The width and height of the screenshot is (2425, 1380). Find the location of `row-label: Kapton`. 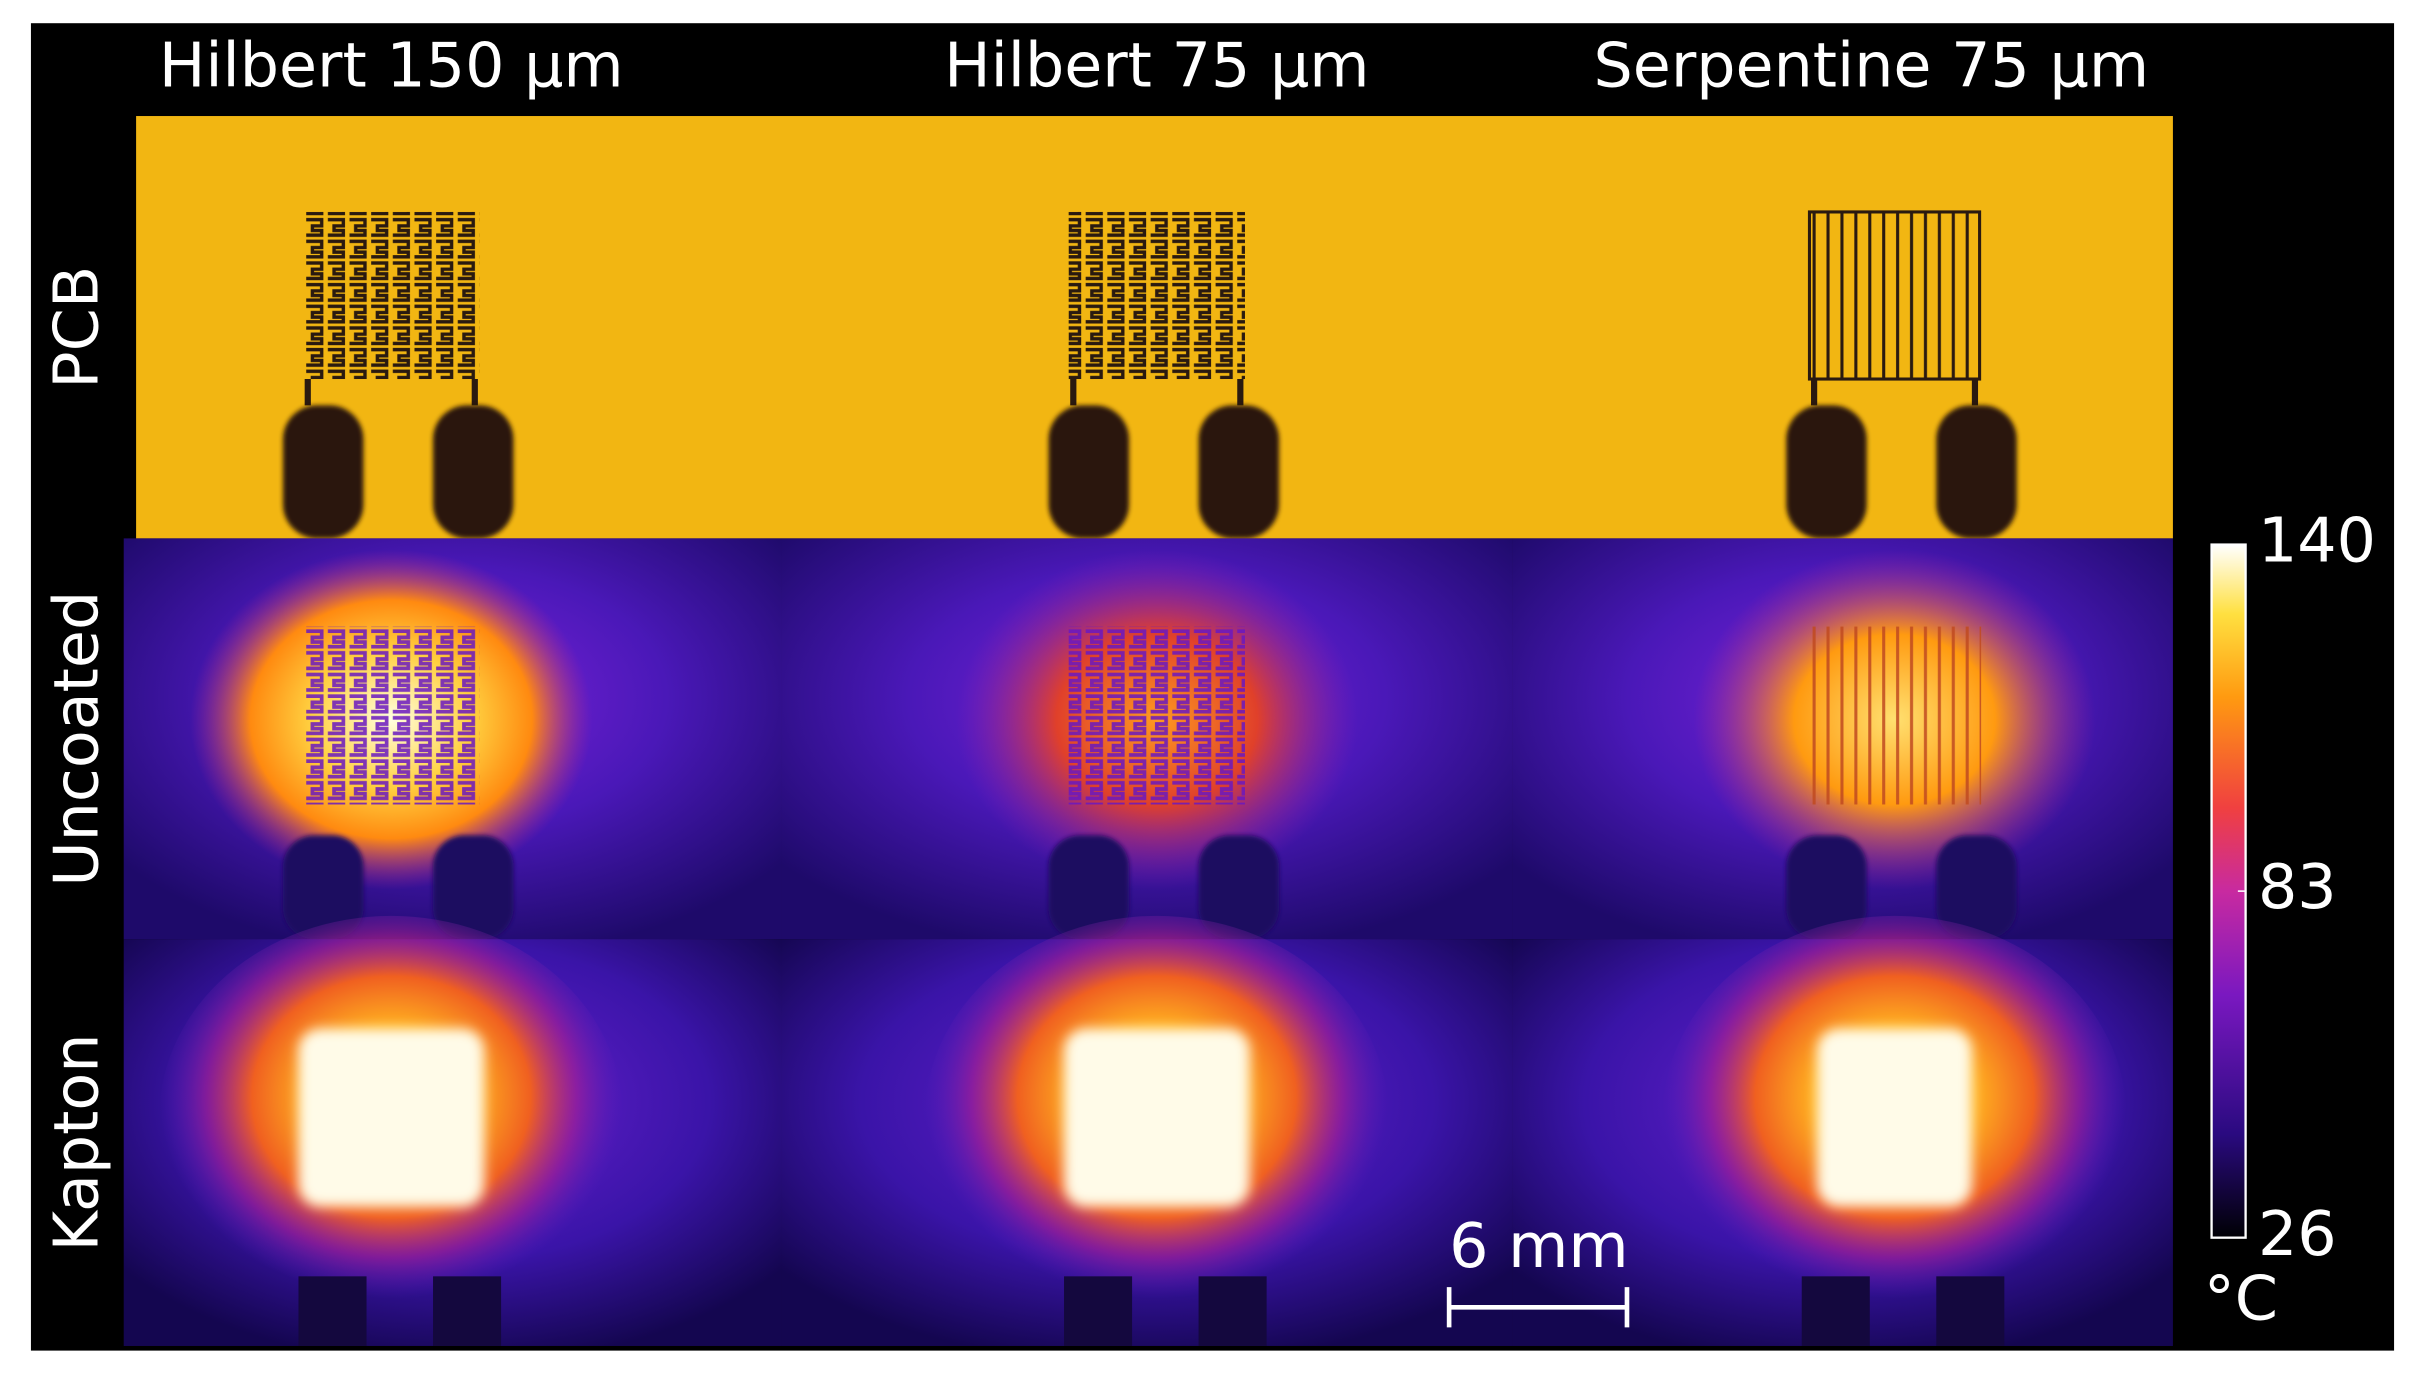

row-label: Kapton is located at coordinates (77, 1143).